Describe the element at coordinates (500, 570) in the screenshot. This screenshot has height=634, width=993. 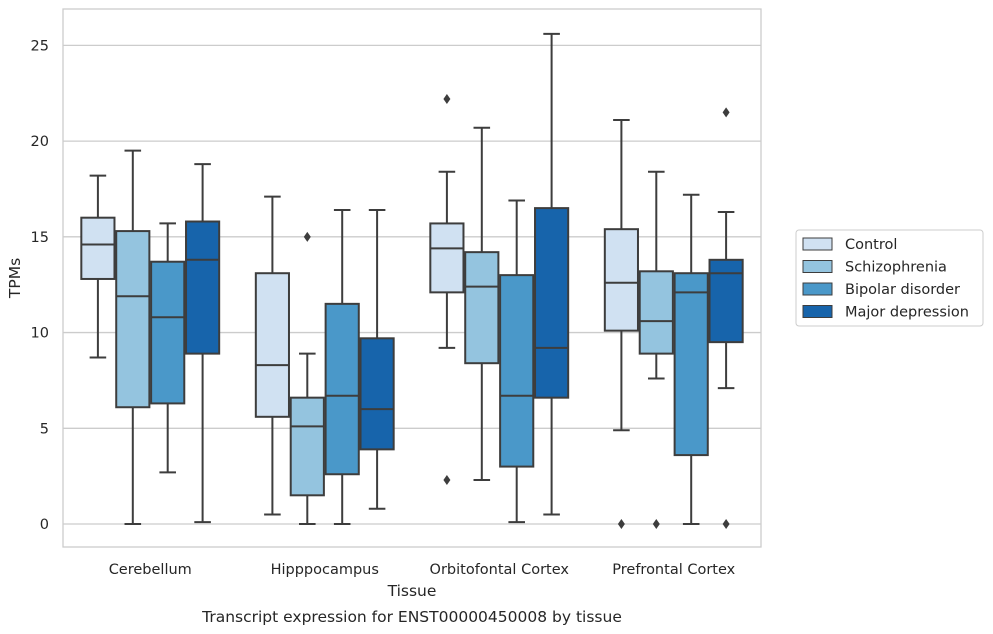
I see `x-tick-label: Orbitofontal Cortex` at that location.